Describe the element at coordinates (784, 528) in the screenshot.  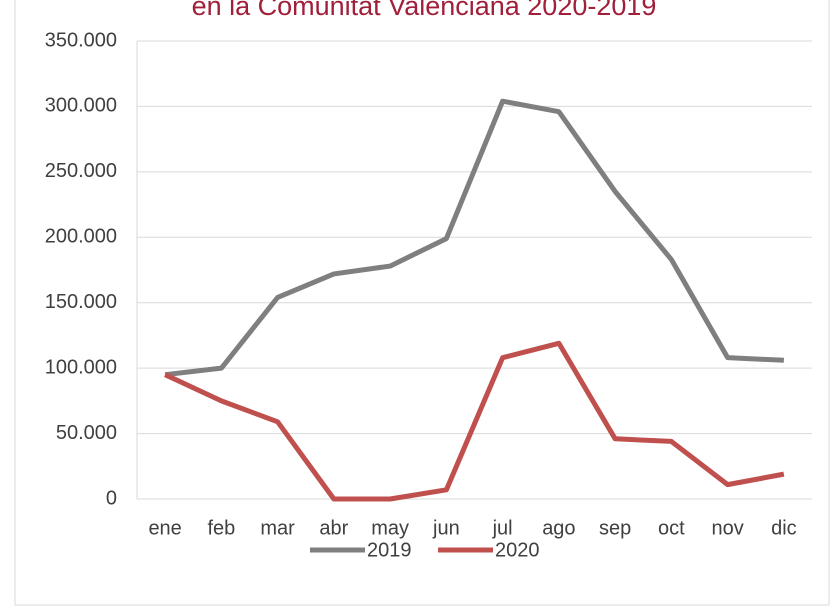
I see `x-tick-label: dic` at that location.